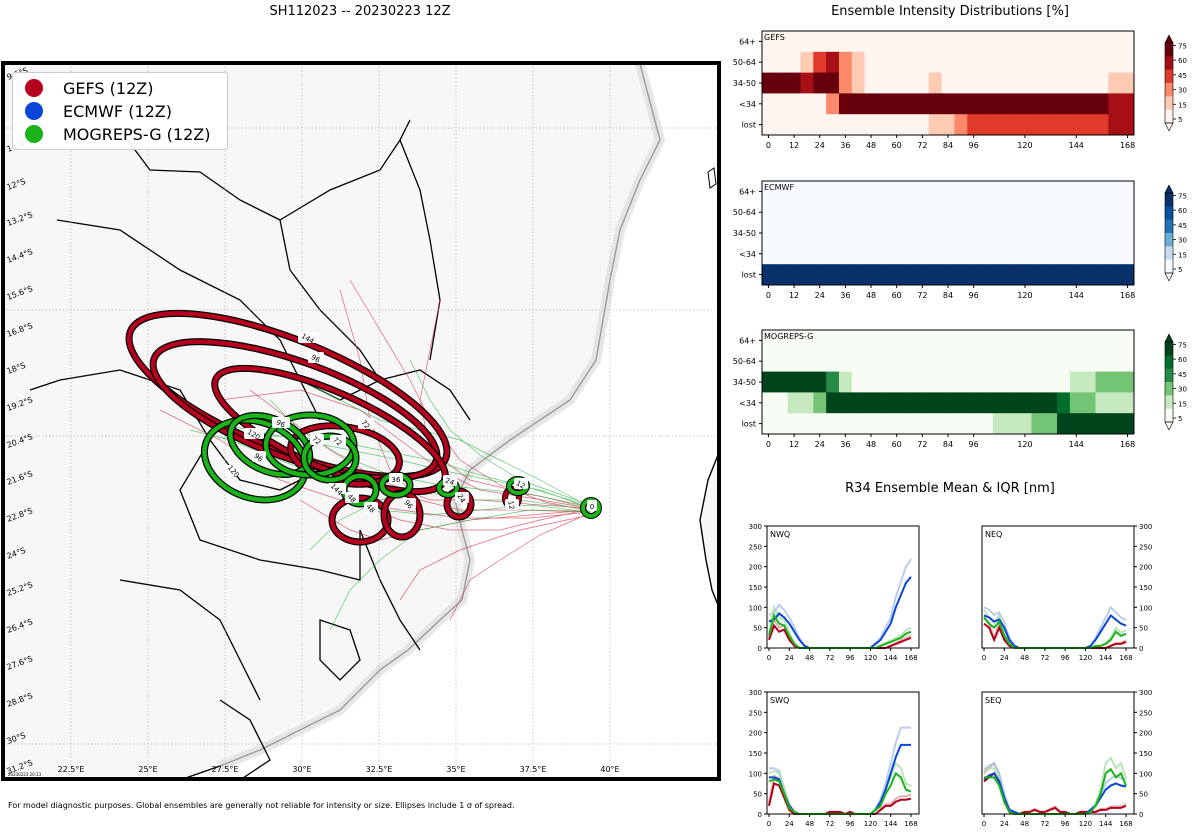  What do you see at coordinates (768, 145) in the screenshot?
I see `heat-x-label: 0` at bounding box center [768, 145].